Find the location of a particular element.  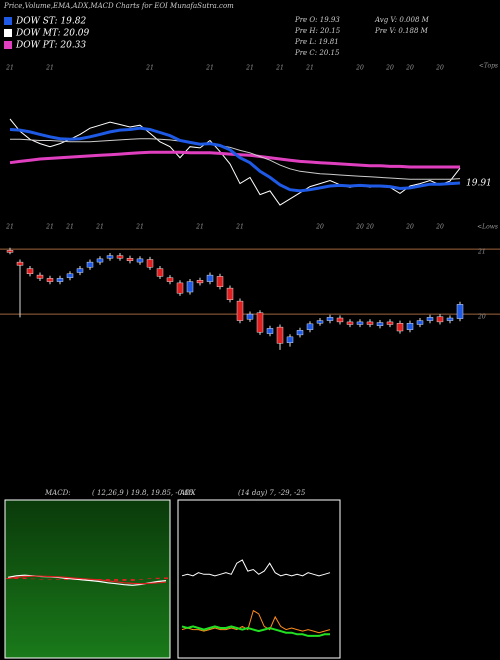

info-text: Pre V: 0.188 M is located at coordinates (401, 31).